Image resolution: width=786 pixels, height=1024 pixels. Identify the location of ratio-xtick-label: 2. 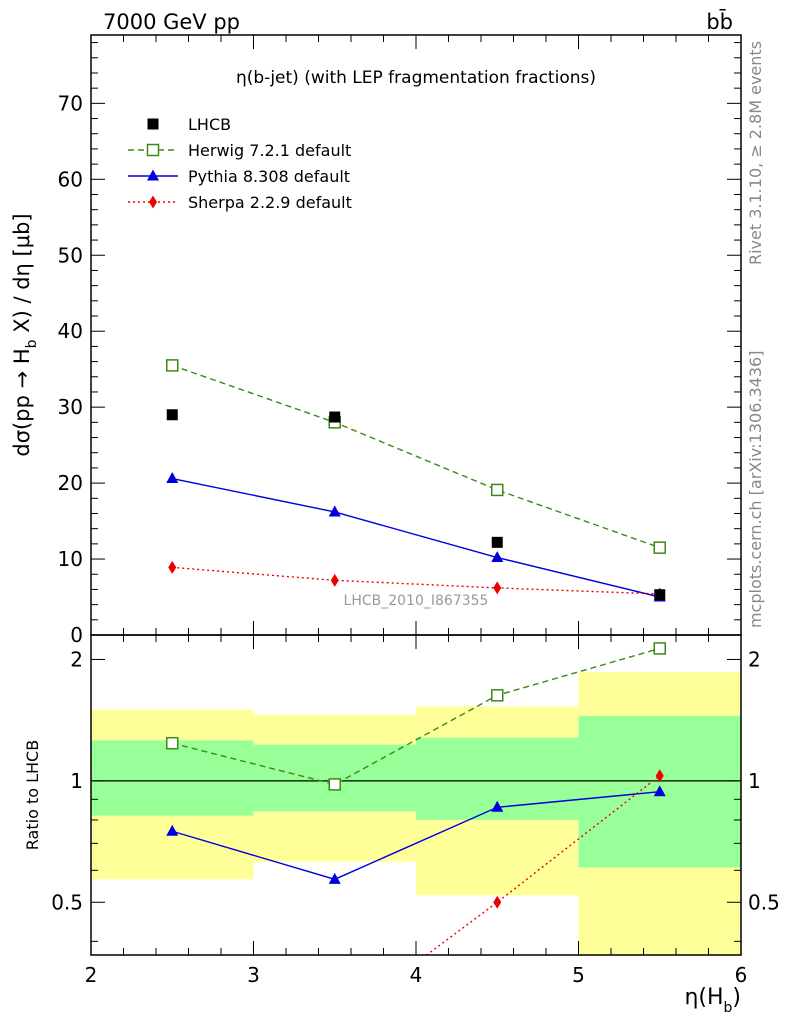
(91, 975).